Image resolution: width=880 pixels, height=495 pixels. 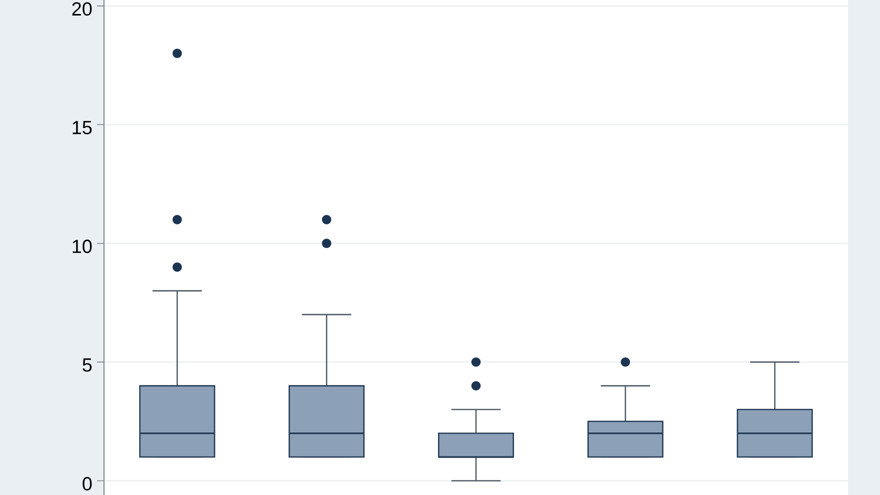 I want to click on y-tick-label: 0, so click(x=87, y=483).